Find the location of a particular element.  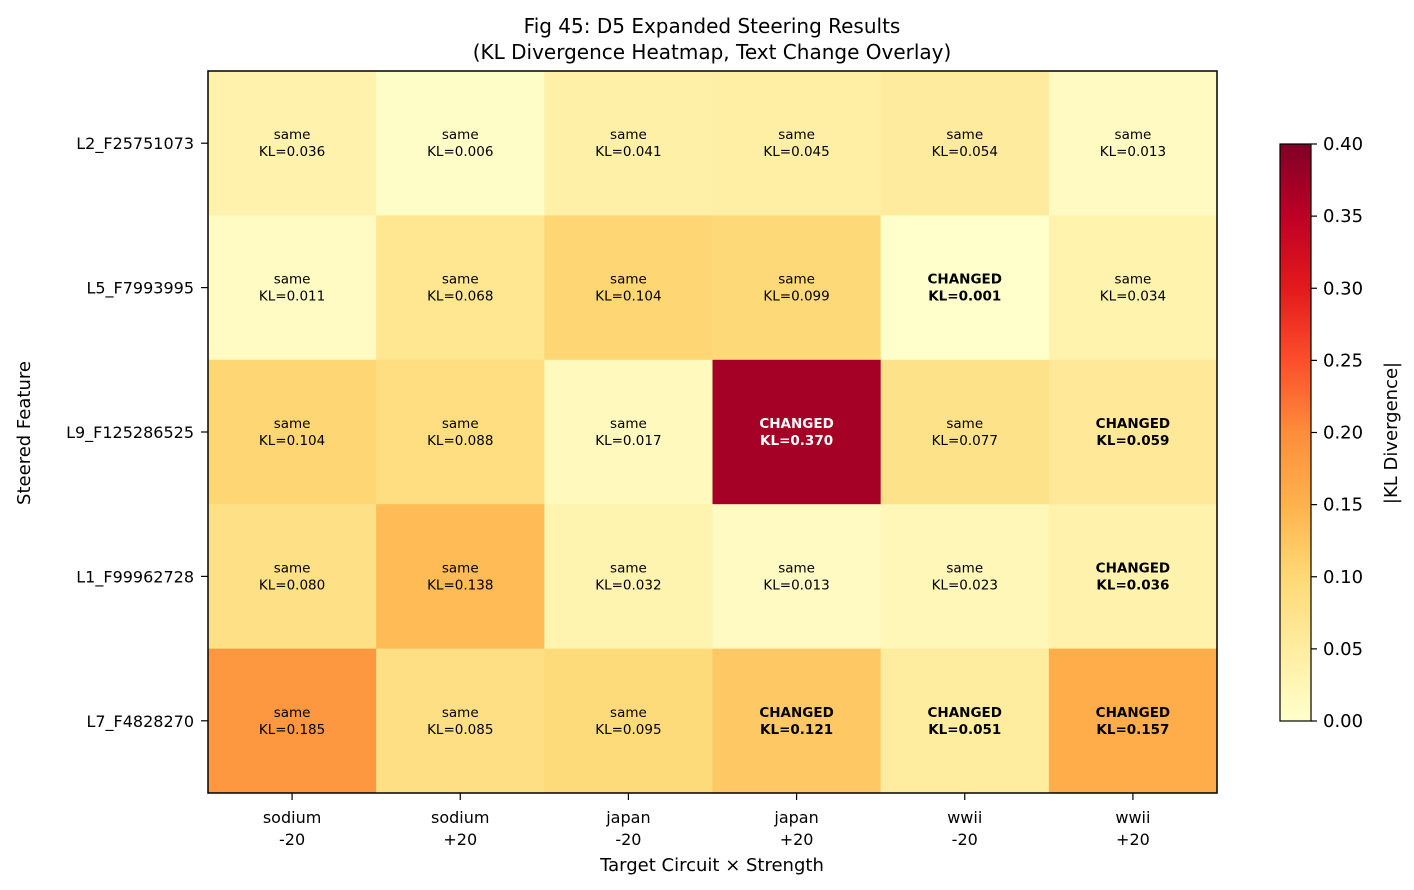

colorbar-tick-label: 0.35 is located at coordinates (1343, 216).